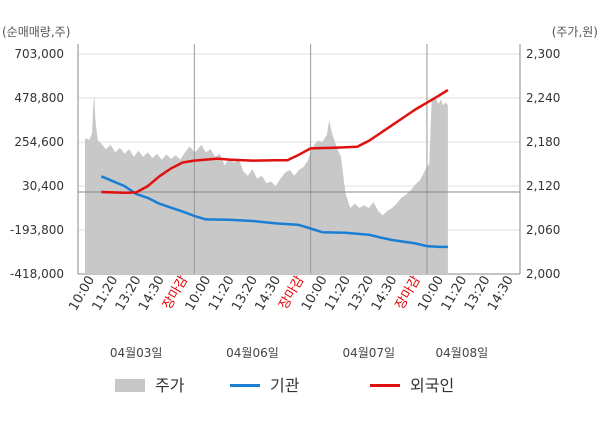 The image size is (600, 428). I want to click on left-tick-label: -418,000, so click(37, 274).